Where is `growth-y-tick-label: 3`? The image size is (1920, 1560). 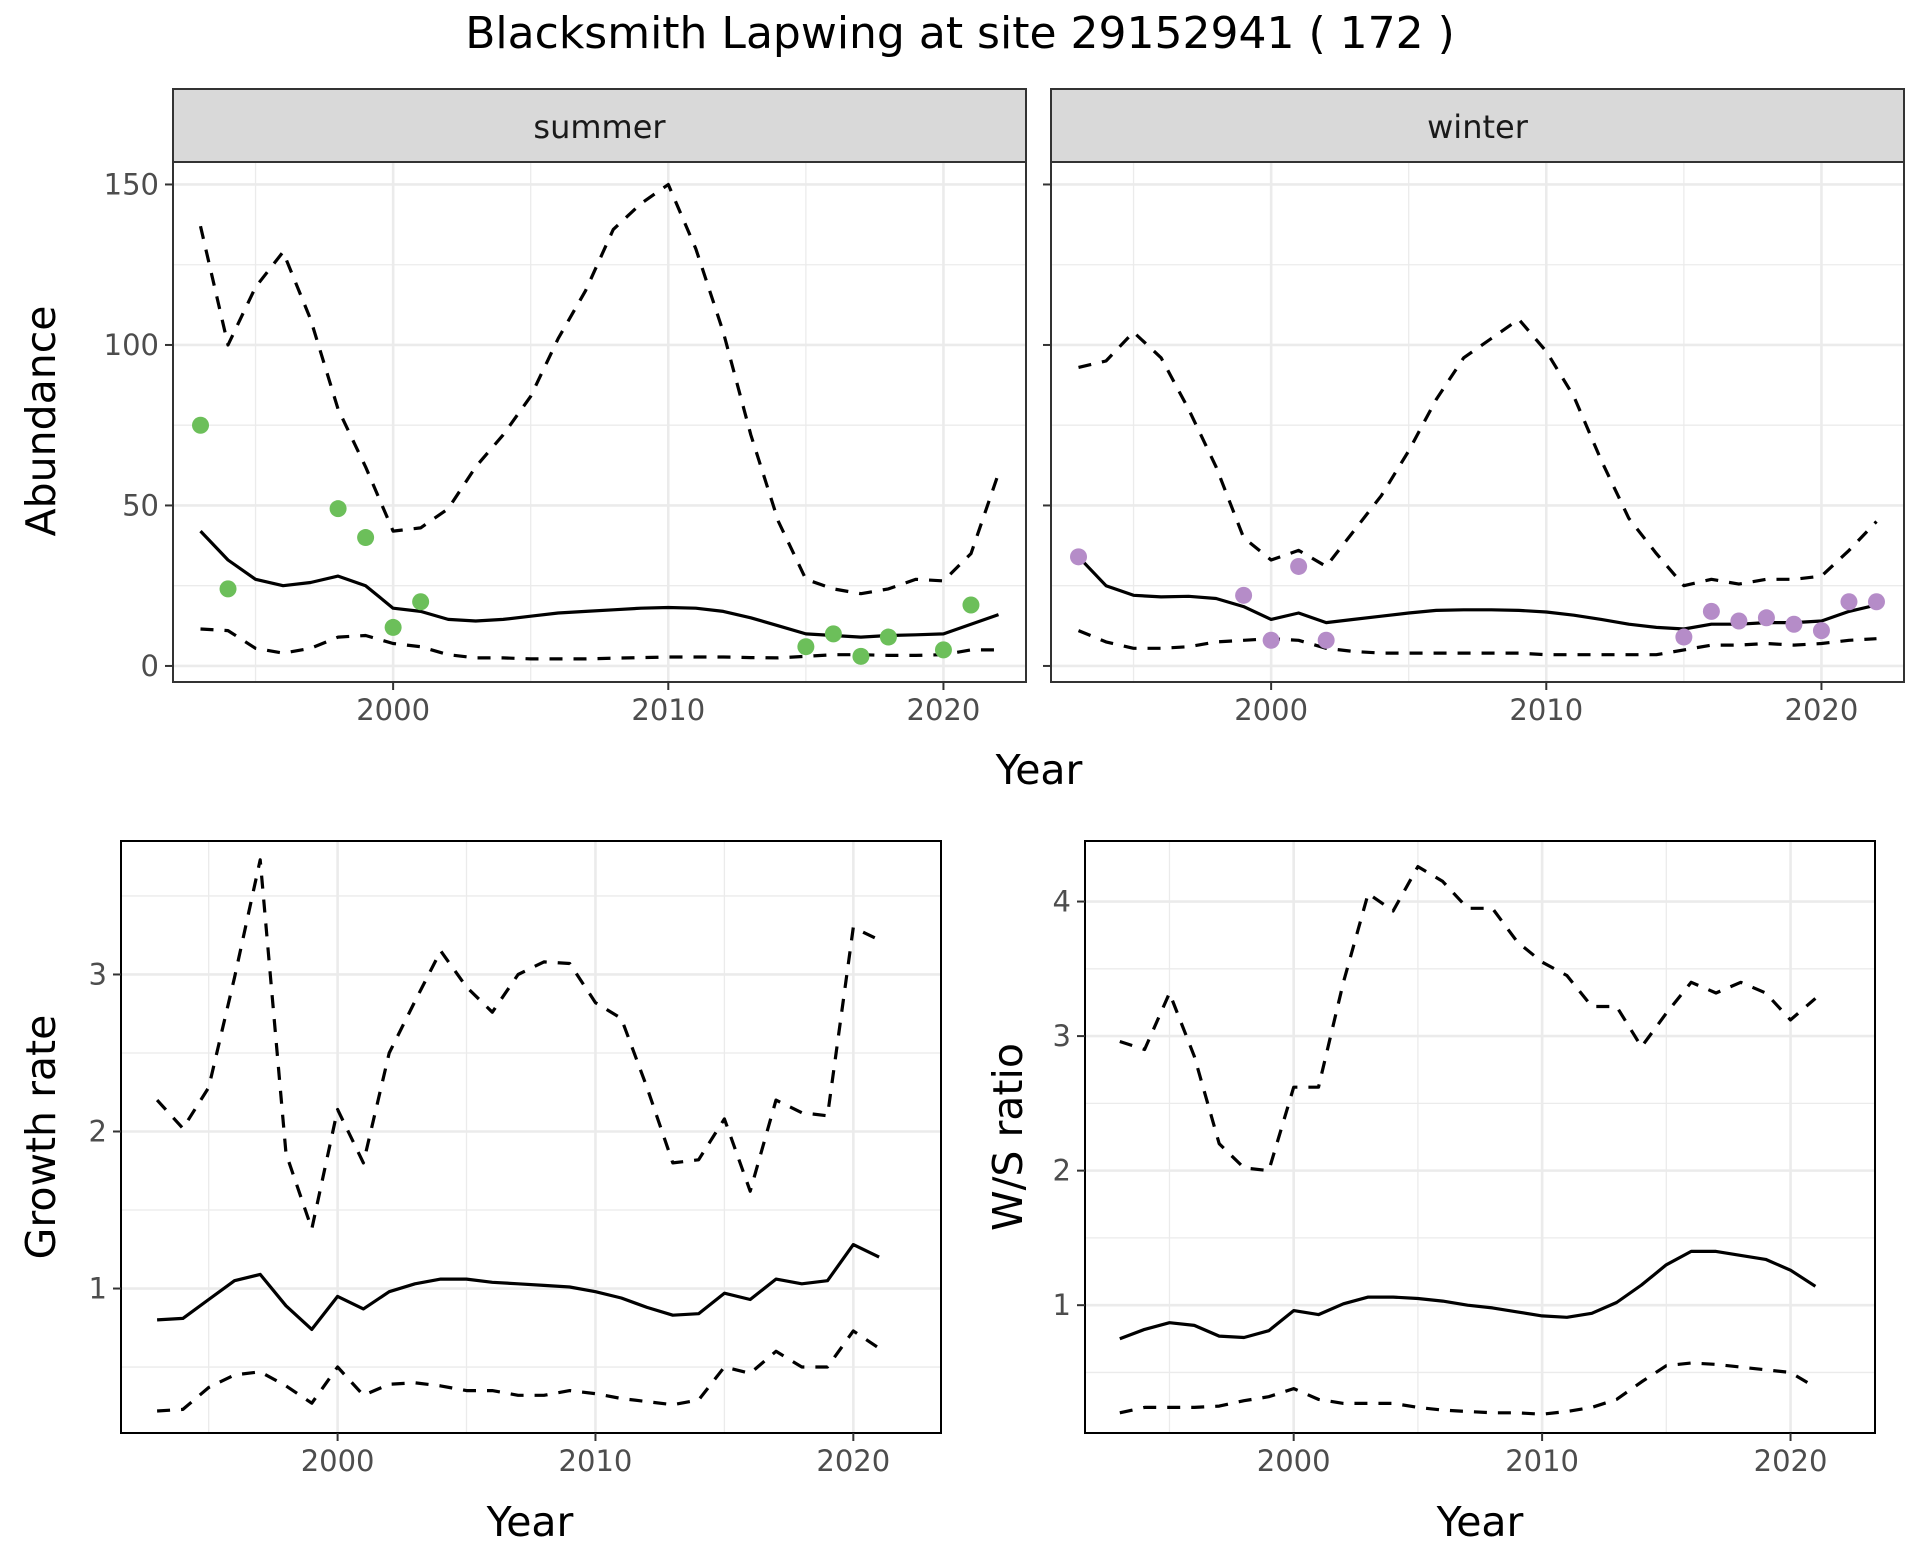
growth-y-tick-label: 3 is located at coordinates (98, 974).